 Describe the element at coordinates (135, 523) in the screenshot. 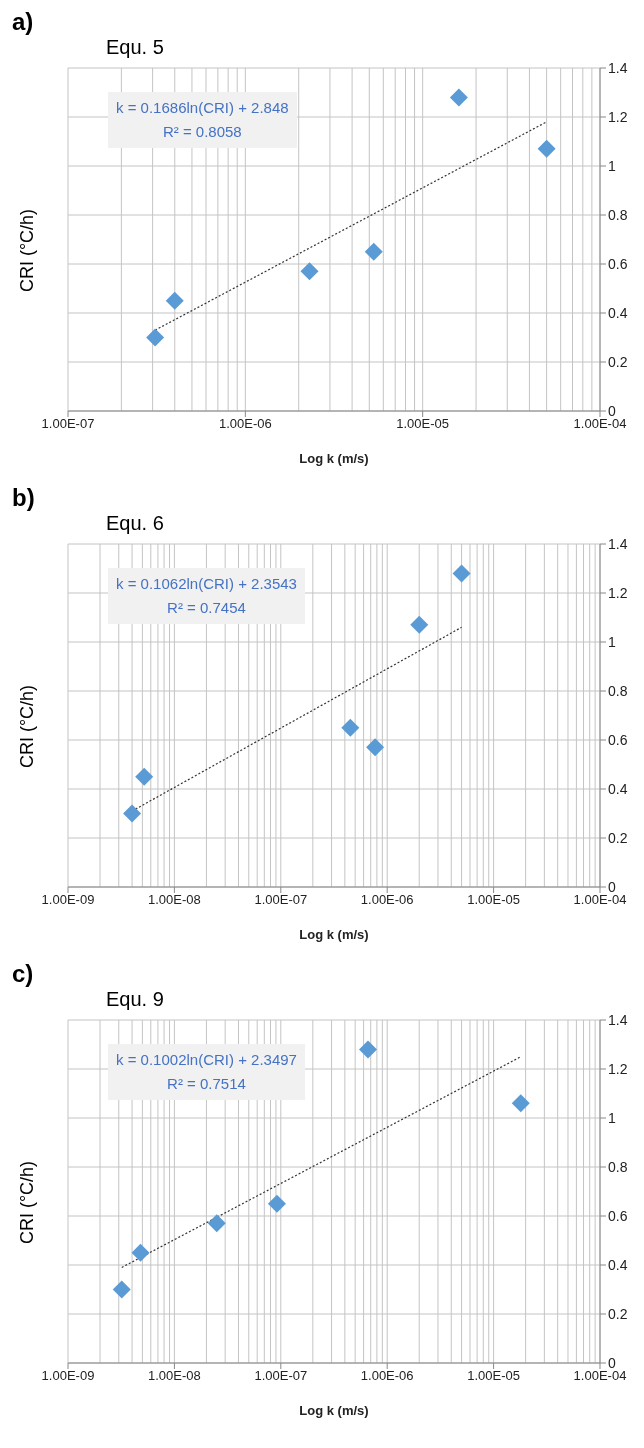

I see `chart-title: Equ. 6` at that location.